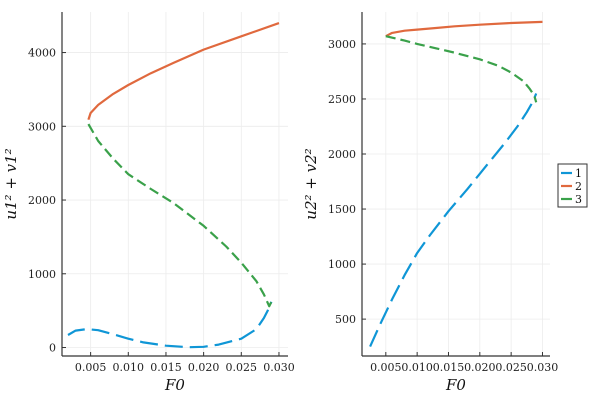  I want to click on y-tick-label: 500, so click(345, 319).